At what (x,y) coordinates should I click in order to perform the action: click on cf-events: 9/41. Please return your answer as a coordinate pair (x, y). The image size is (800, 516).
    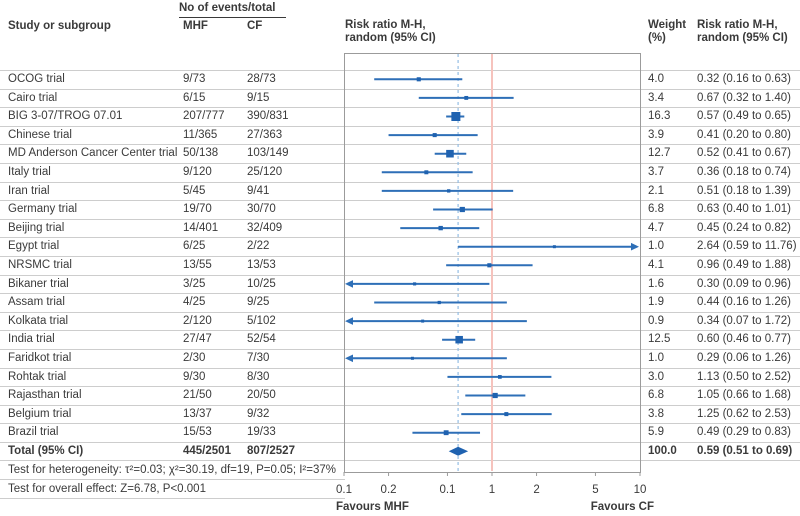
    Looking at the image, I should click on (258, 190).